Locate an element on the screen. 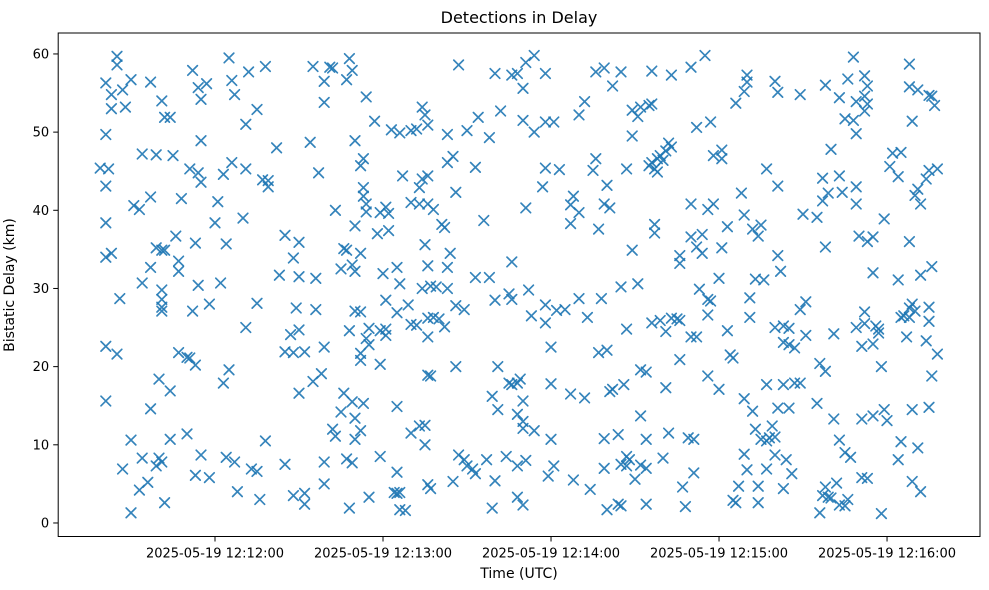 This screenshot has height=590, width=989. y-tick-label: 40 is located at coordinates (41, 211).